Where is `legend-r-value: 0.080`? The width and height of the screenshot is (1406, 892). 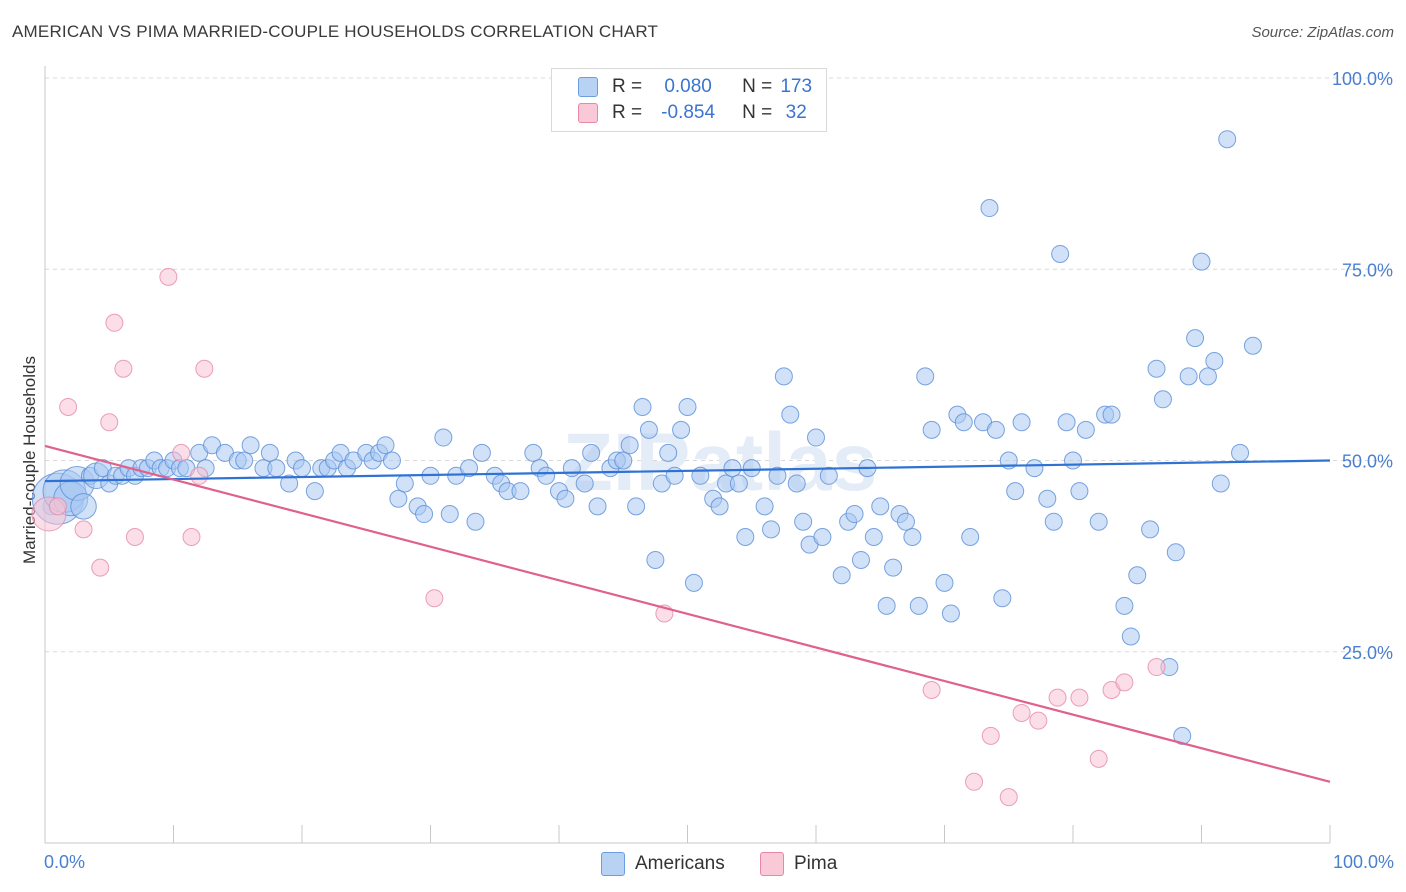 legend-r-value: 0.080 is located at coordinates (688, 86).